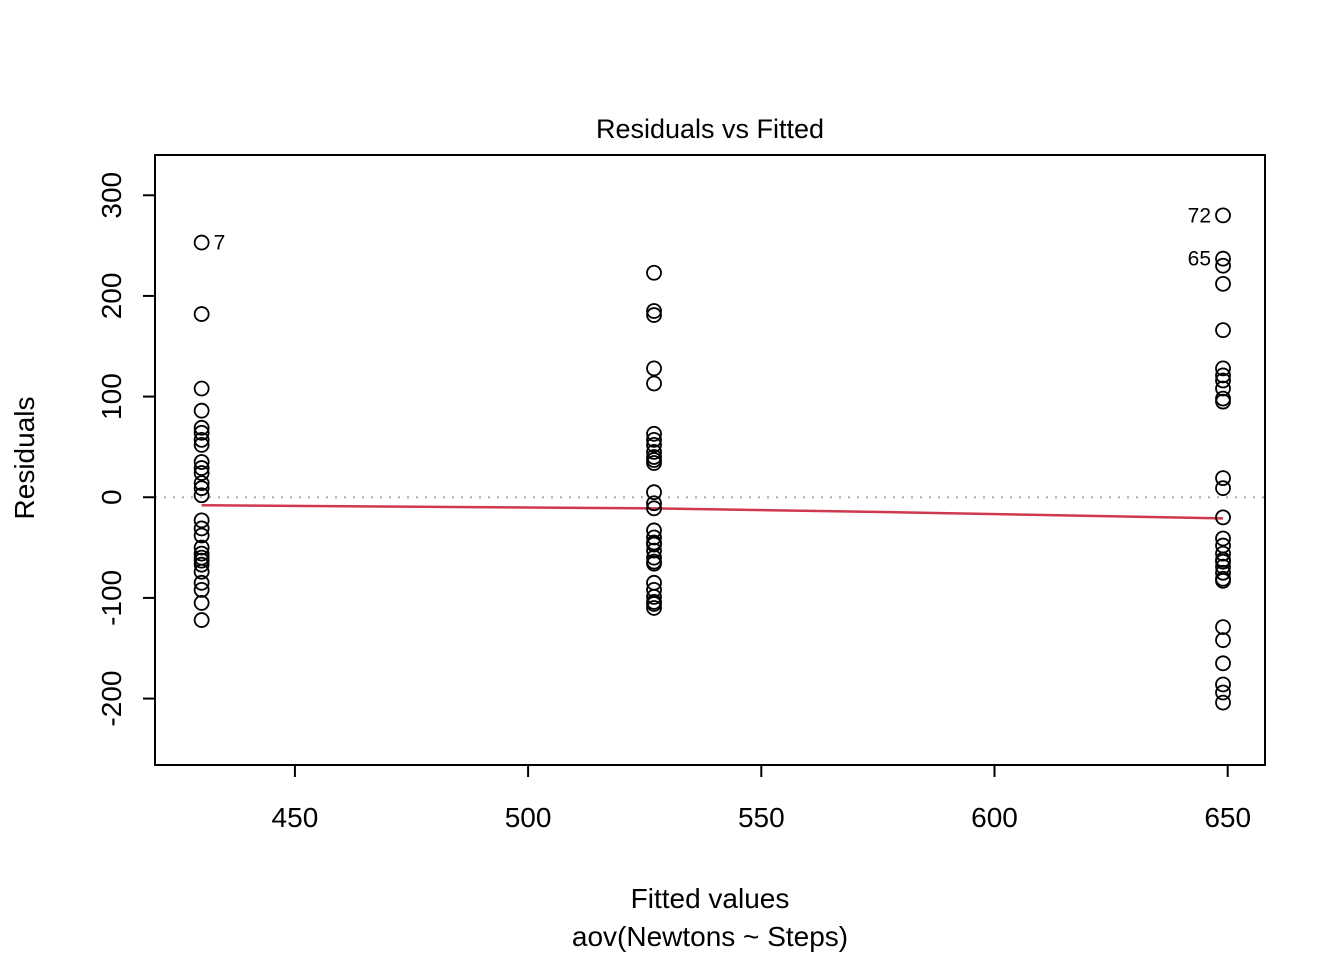 This screenshot has width=1344, height=960. I want to click on x-tick-label: 600, so click(994, 817).